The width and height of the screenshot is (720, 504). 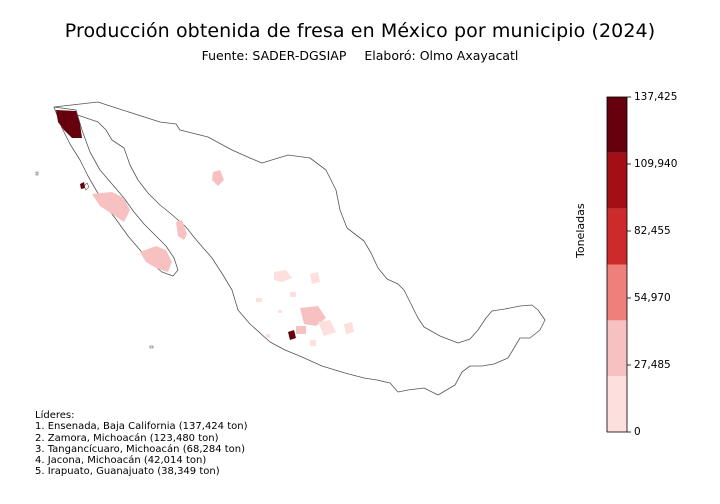 What do you see at coordinates (652, 365) in the screenshot?
I see `colorbar-tick-label: 27,485` at bounding box center [652, 365].